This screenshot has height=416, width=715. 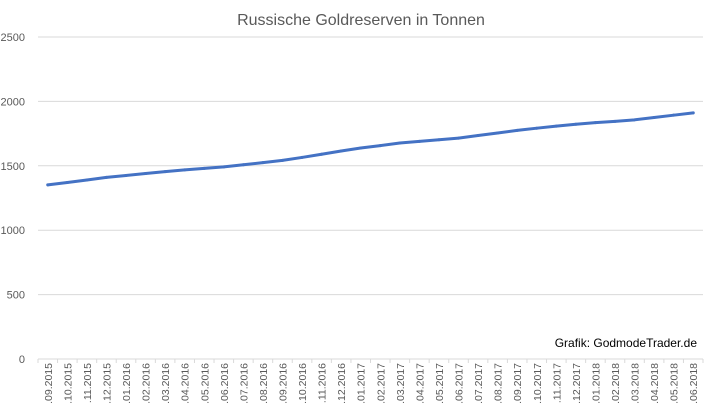 What do you see at coordinates (13, 231) in the screenshot?
I see `y-tick-label: 1000` at bounding box center [13, 231].